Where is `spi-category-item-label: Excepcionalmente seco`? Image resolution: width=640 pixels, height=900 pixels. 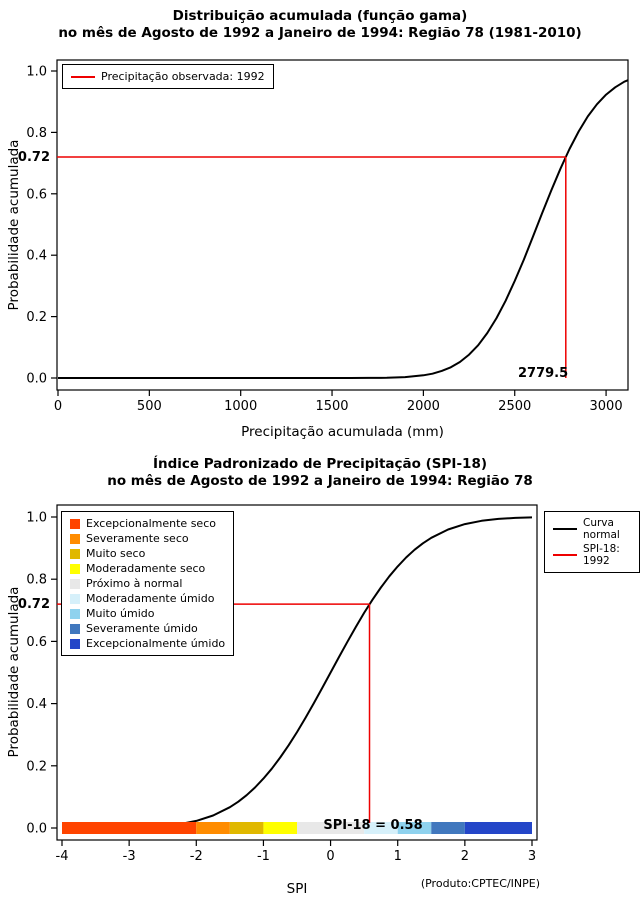
spi-category-item-label: Excepcionalmente seco is located at coordinates (151, 523).